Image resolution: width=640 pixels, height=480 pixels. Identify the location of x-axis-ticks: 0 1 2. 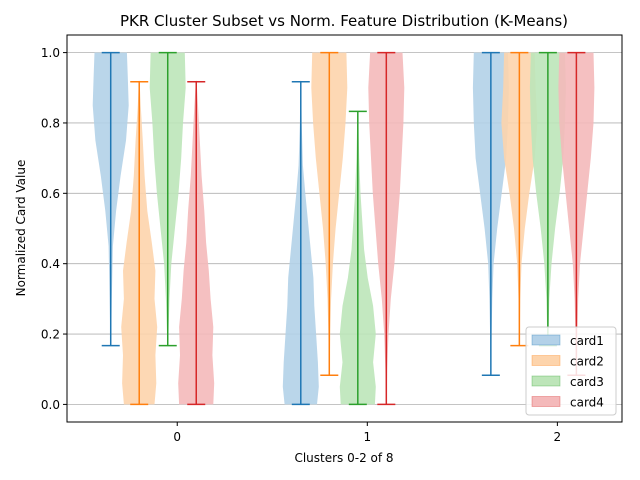
(367, 433).